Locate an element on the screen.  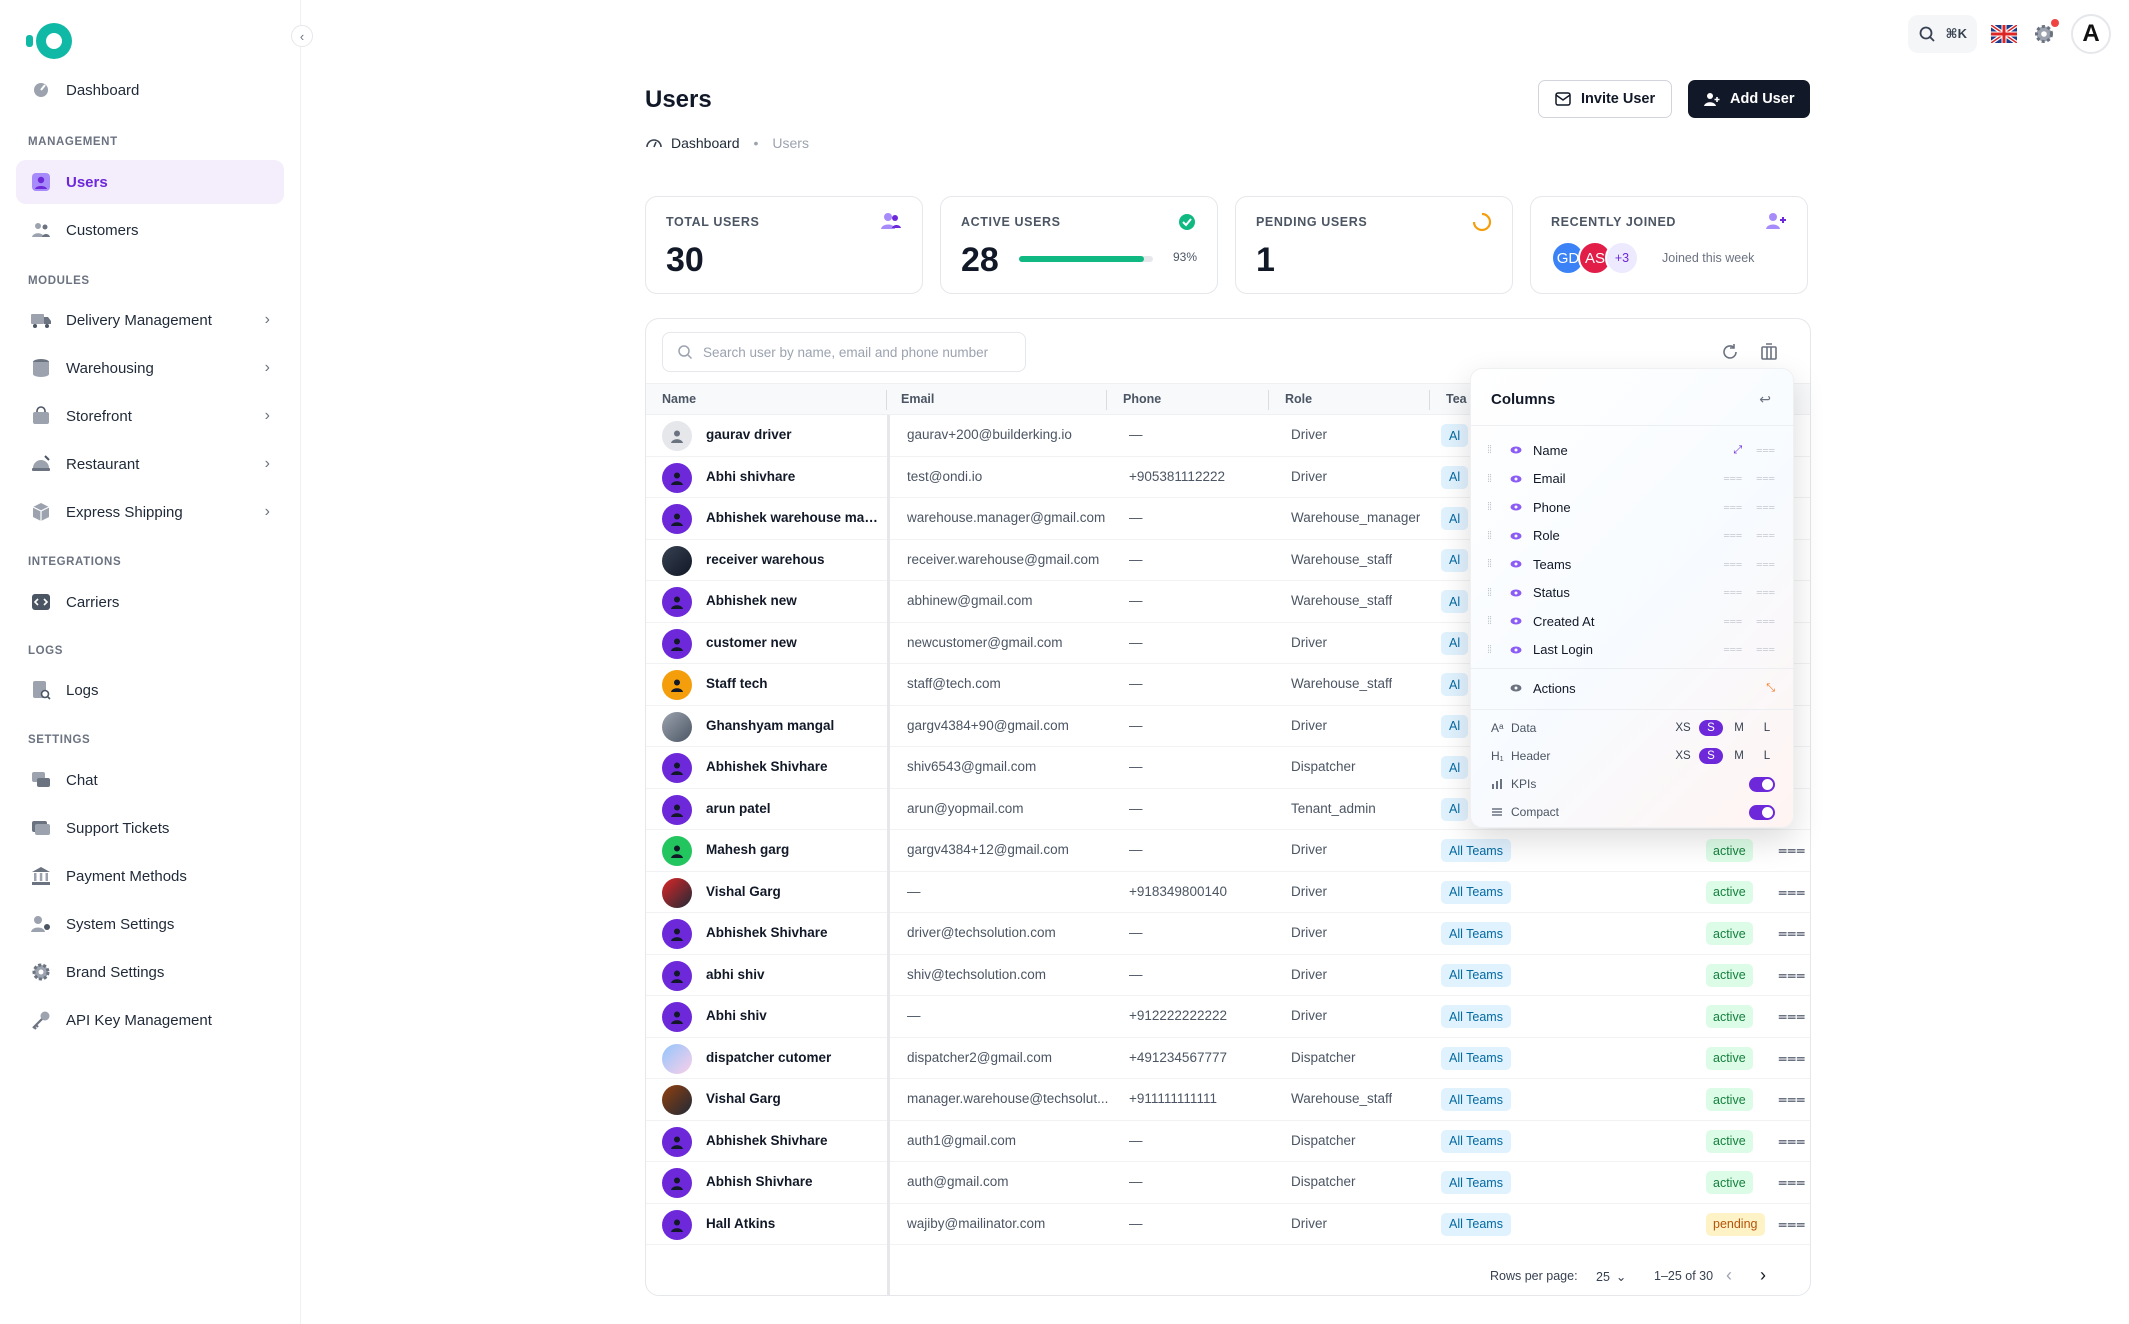
sidebar-item-warehousing: Warehousing › is located at coordinates (150, 368).